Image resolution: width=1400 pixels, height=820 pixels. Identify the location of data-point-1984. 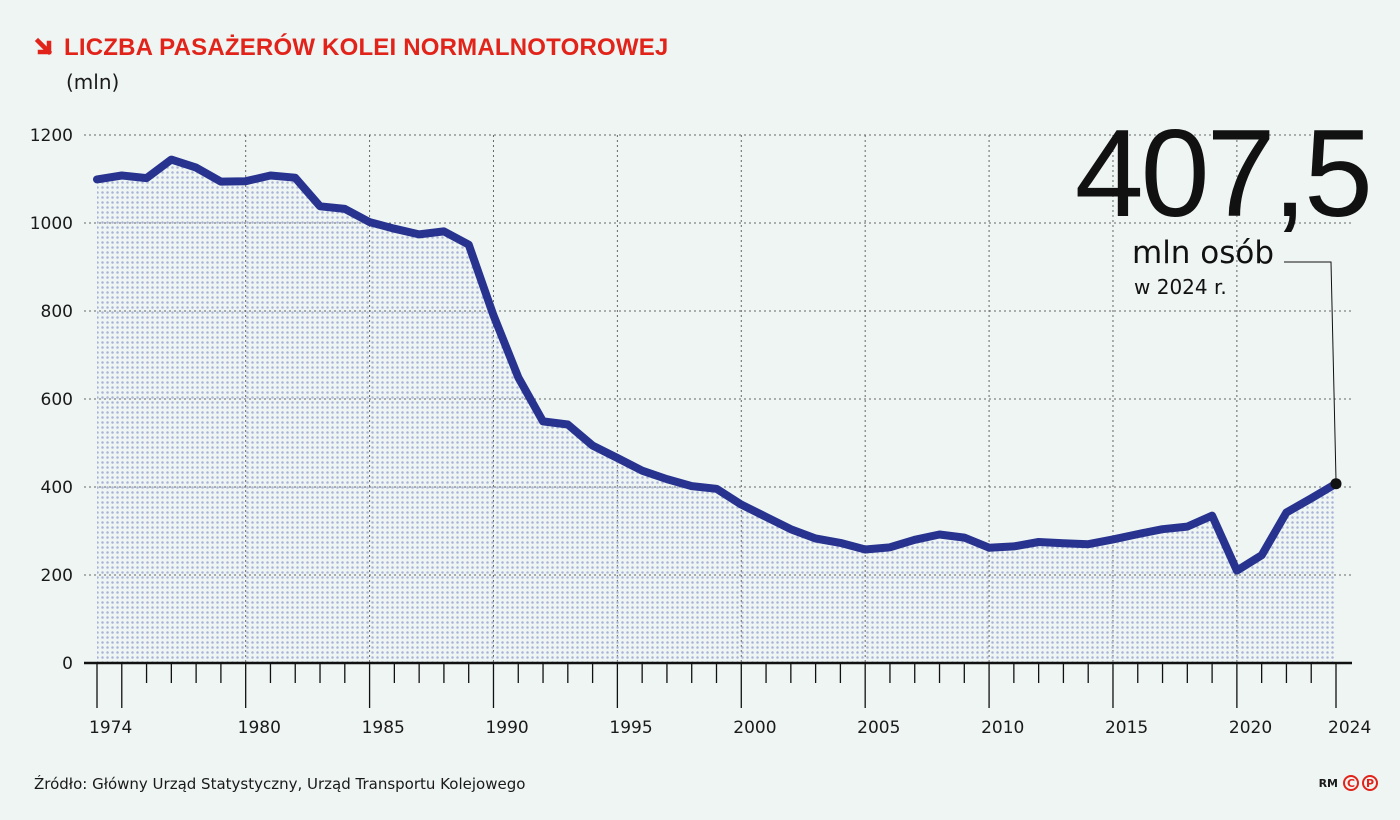
(345, 209).